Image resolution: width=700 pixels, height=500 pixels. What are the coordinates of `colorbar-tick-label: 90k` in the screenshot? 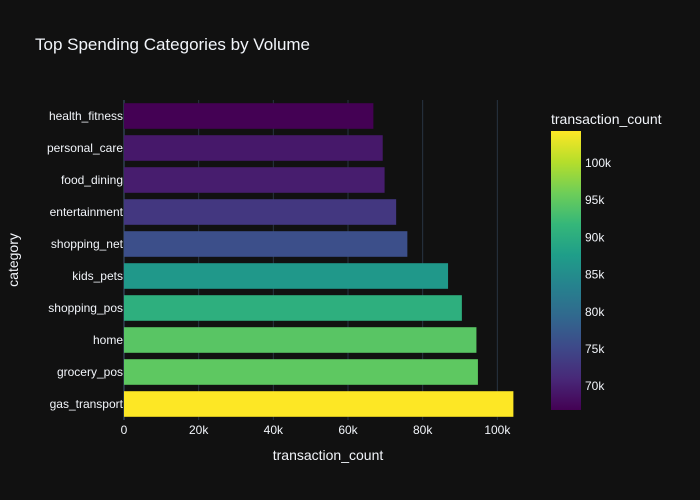 It's located at (595, 237).